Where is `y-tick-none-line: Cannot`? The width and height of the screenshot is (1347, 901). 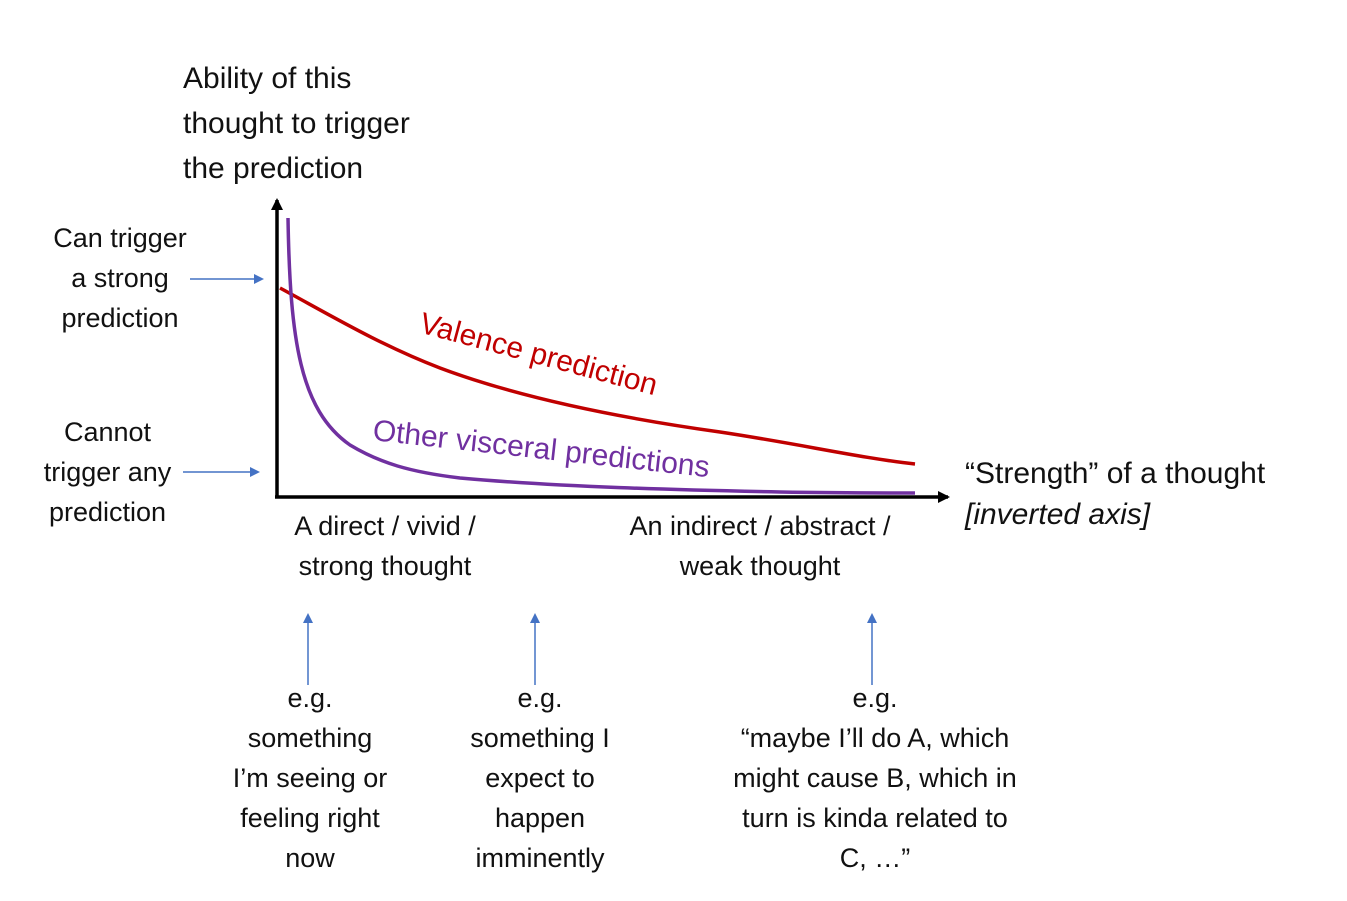
y-tick-none-line: Cannot is located at coordinates (107, 432).